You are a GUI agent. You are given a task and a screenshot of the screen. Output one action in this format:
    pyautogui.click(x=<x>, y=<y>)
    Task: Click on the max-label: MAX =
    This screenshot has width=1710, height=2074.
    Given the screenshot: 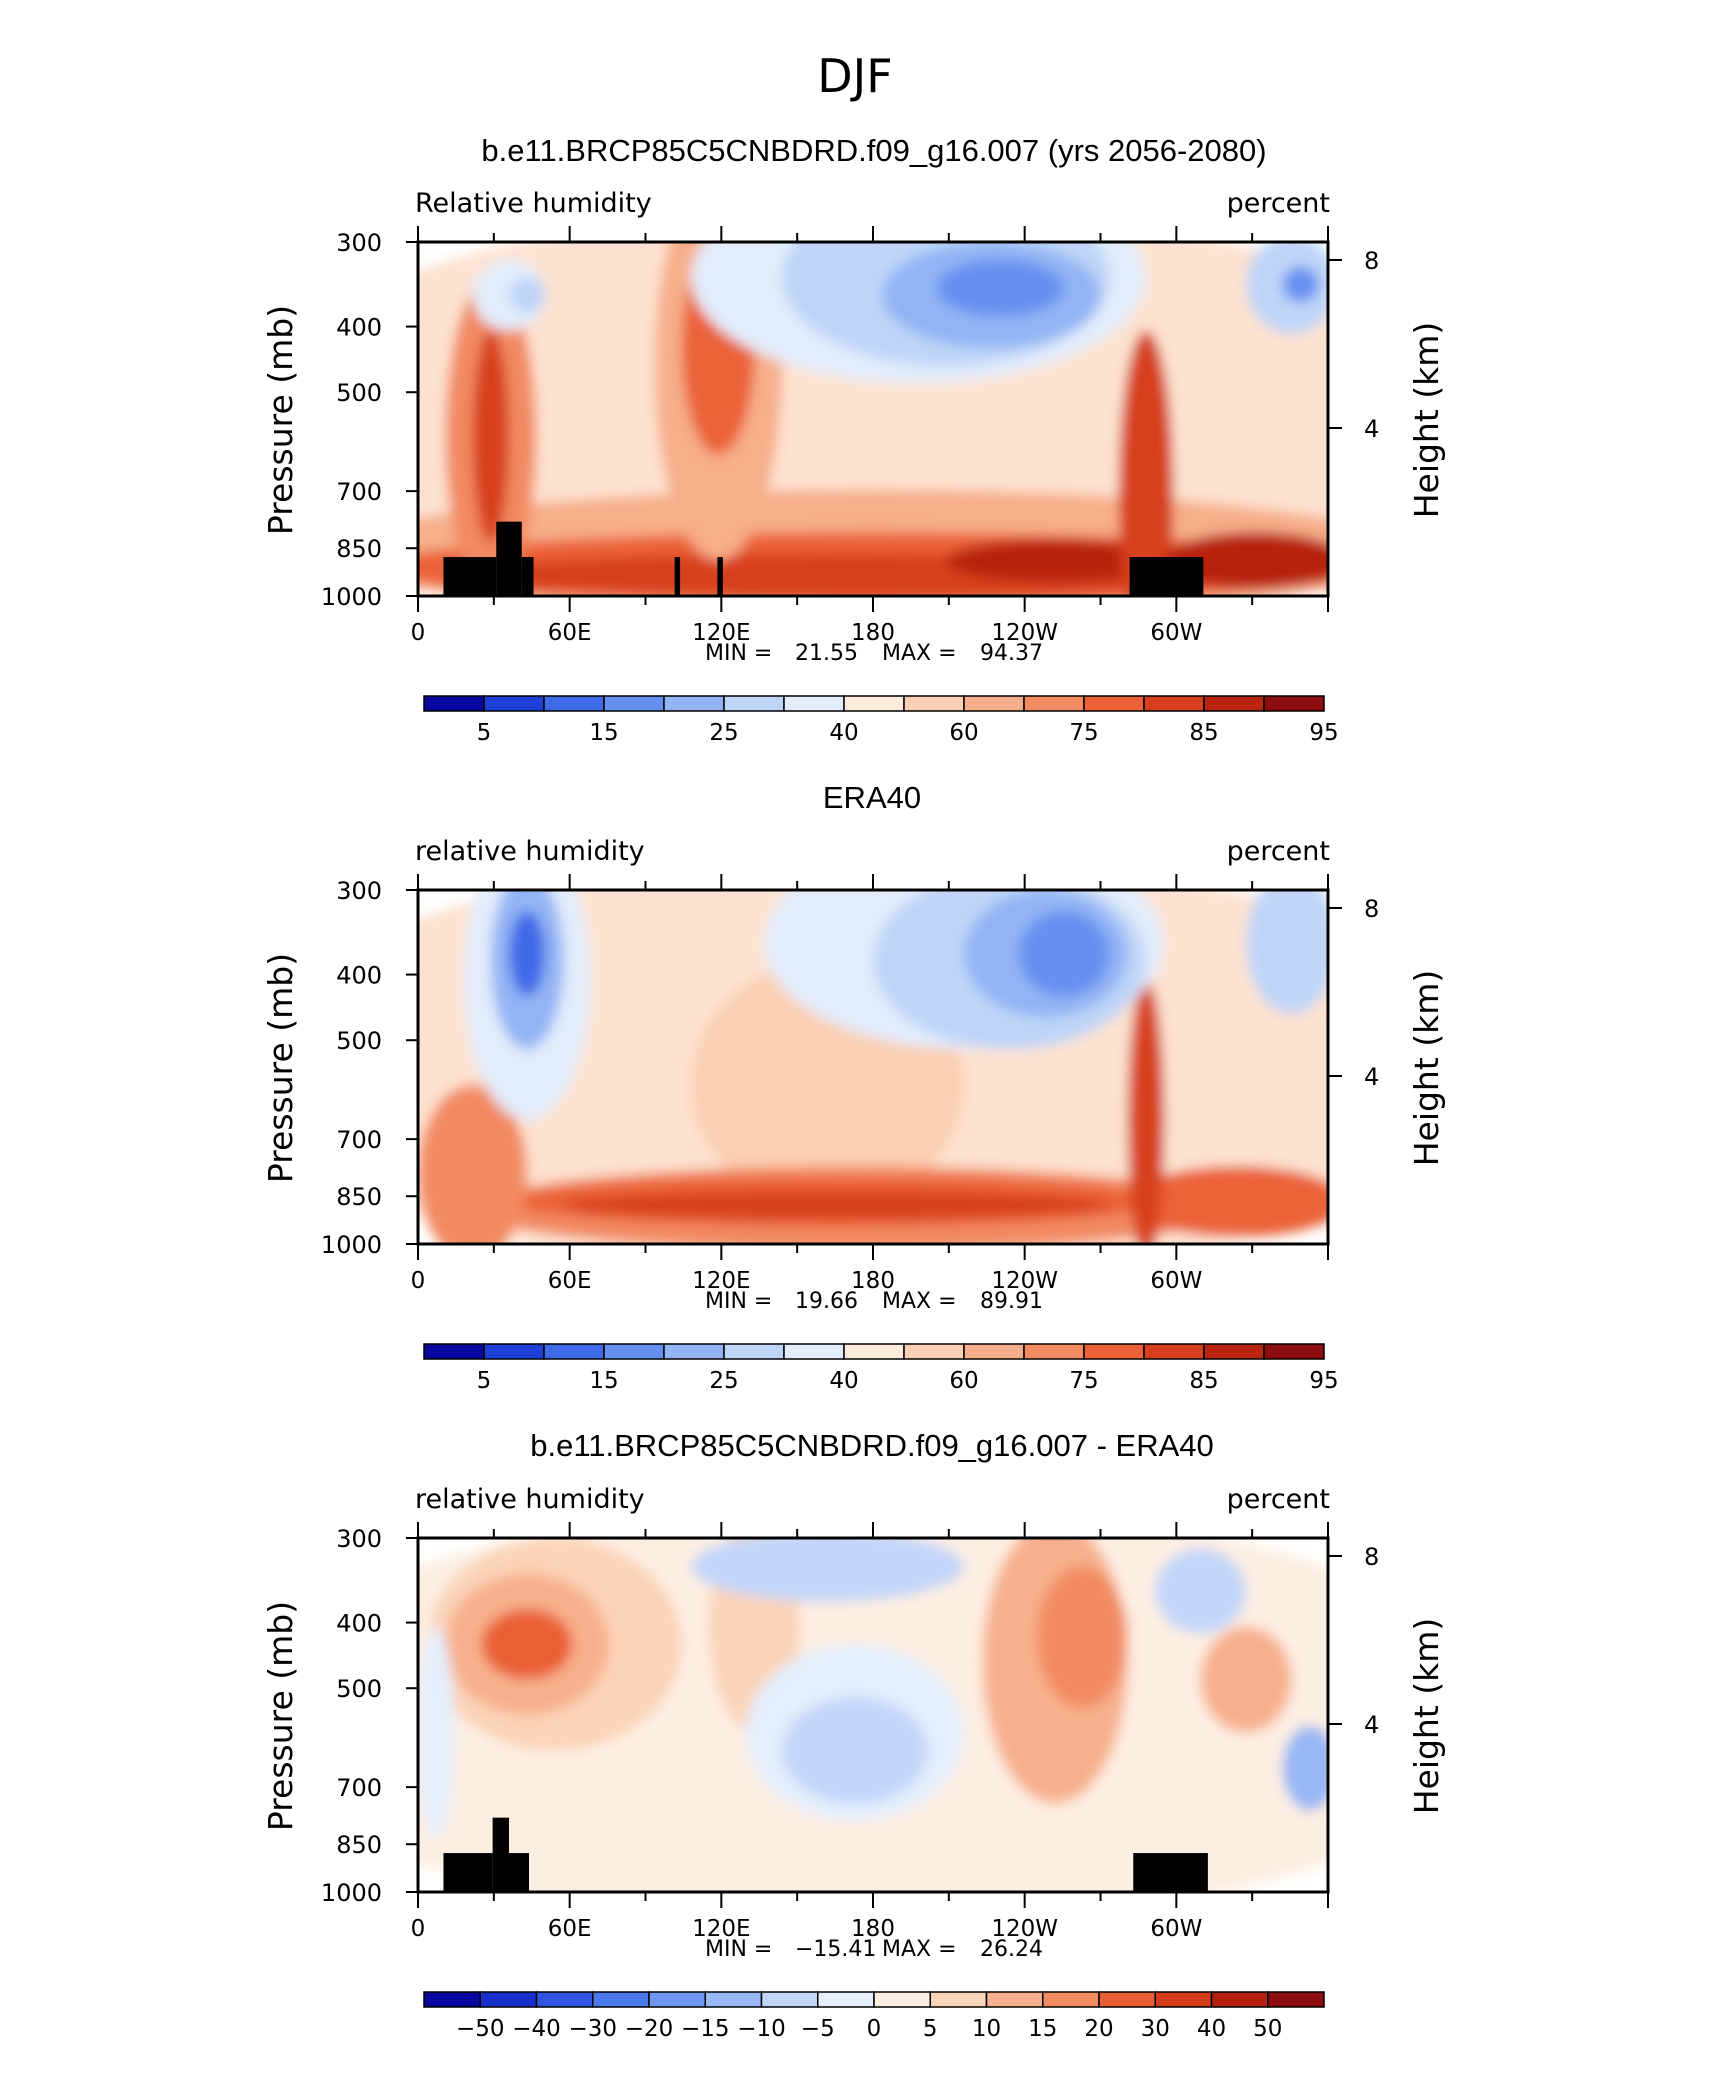 What is the action you would take?
    pyautogui.click(x=919, y=653)
    